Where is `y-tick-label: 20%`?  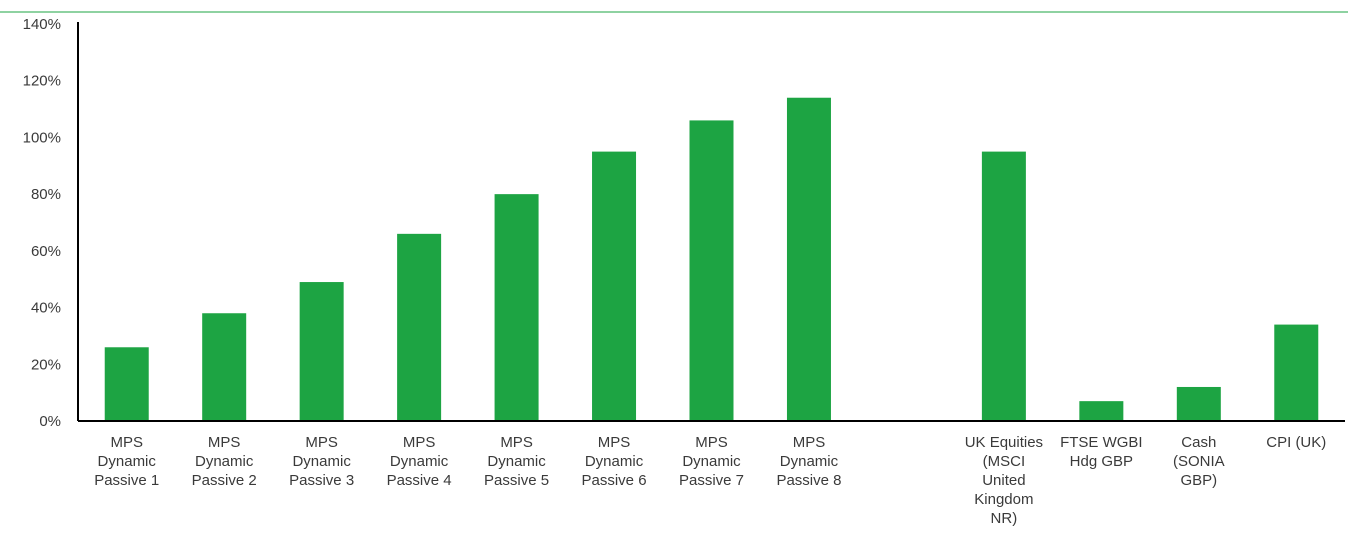 y-tick-label: 20% is located at coordinates (46, 364).